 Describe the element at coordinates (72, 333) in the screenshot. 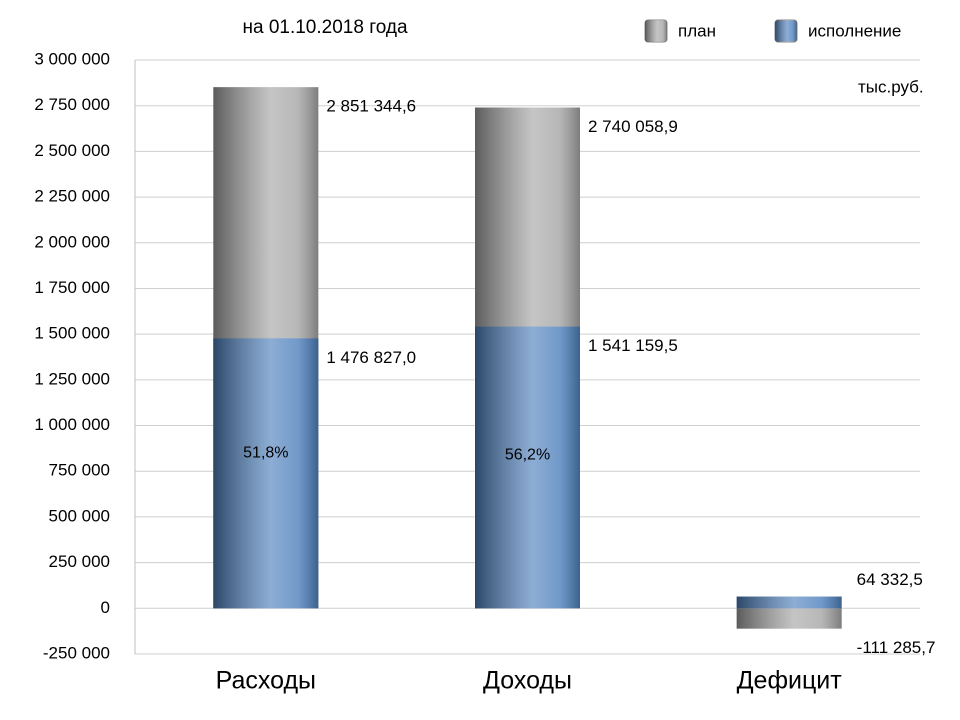

I see `y-tick-label: 1 500 000` at that location.